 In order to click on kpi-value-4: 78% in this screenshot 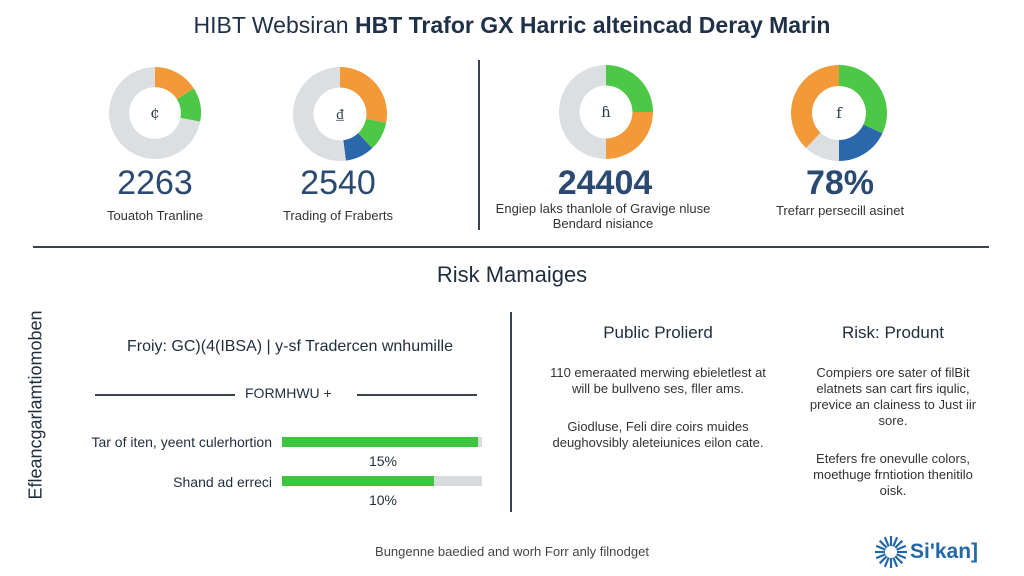, I will do `click(840, 183)`.